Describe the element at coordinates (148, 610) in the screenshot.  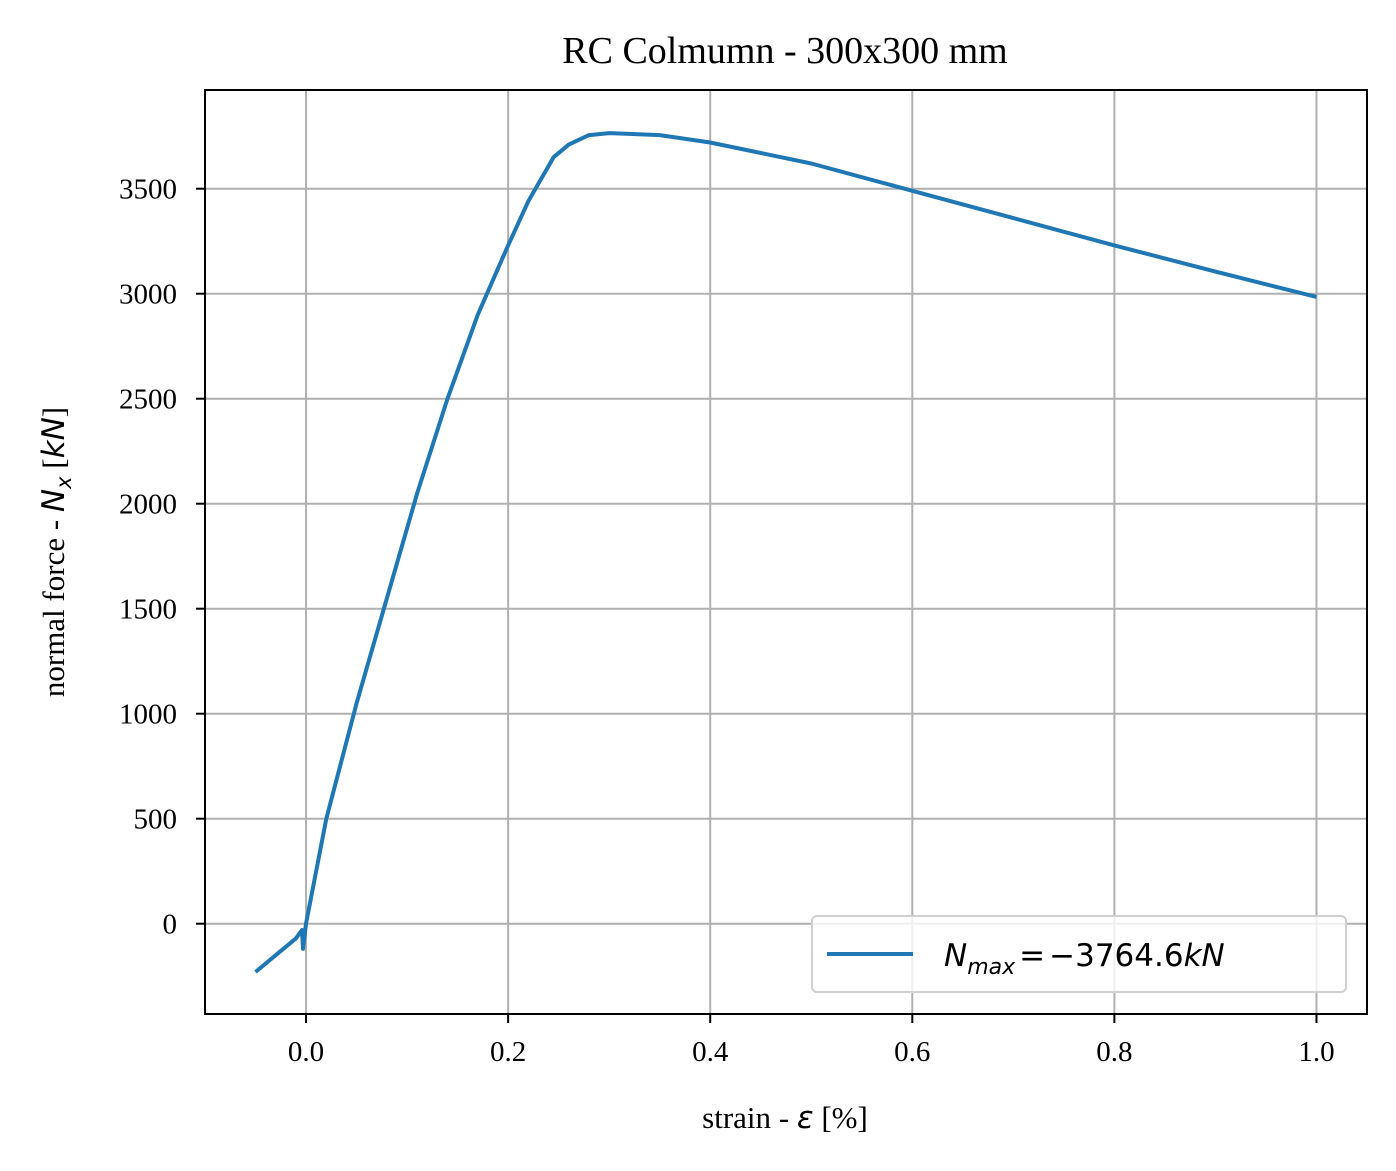
I see `y-tick-label: 1500` at that location.